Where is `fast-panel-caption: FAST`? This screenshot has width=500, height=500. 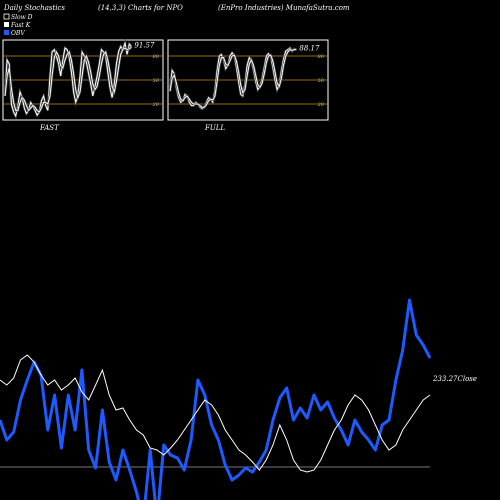 fast-panel-caption: FAST is located at coordinates (49, 128).